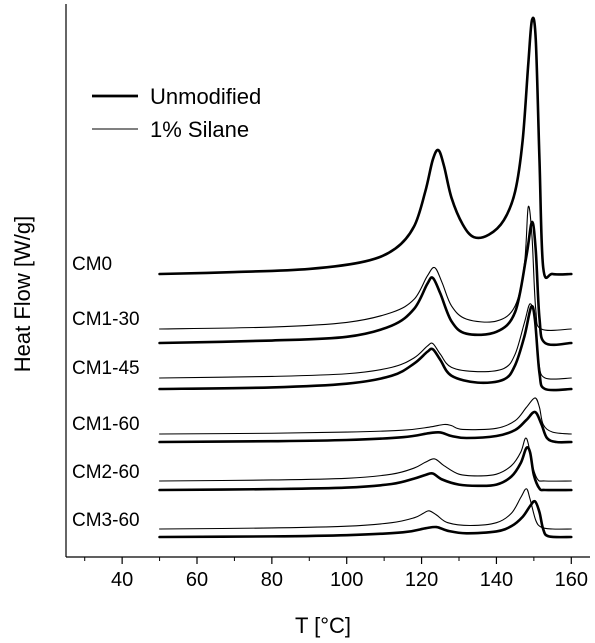 The height and width of the screenshot is (643, 595). I want to click on curve-cm1-60-unmodified, so click(365, 427).